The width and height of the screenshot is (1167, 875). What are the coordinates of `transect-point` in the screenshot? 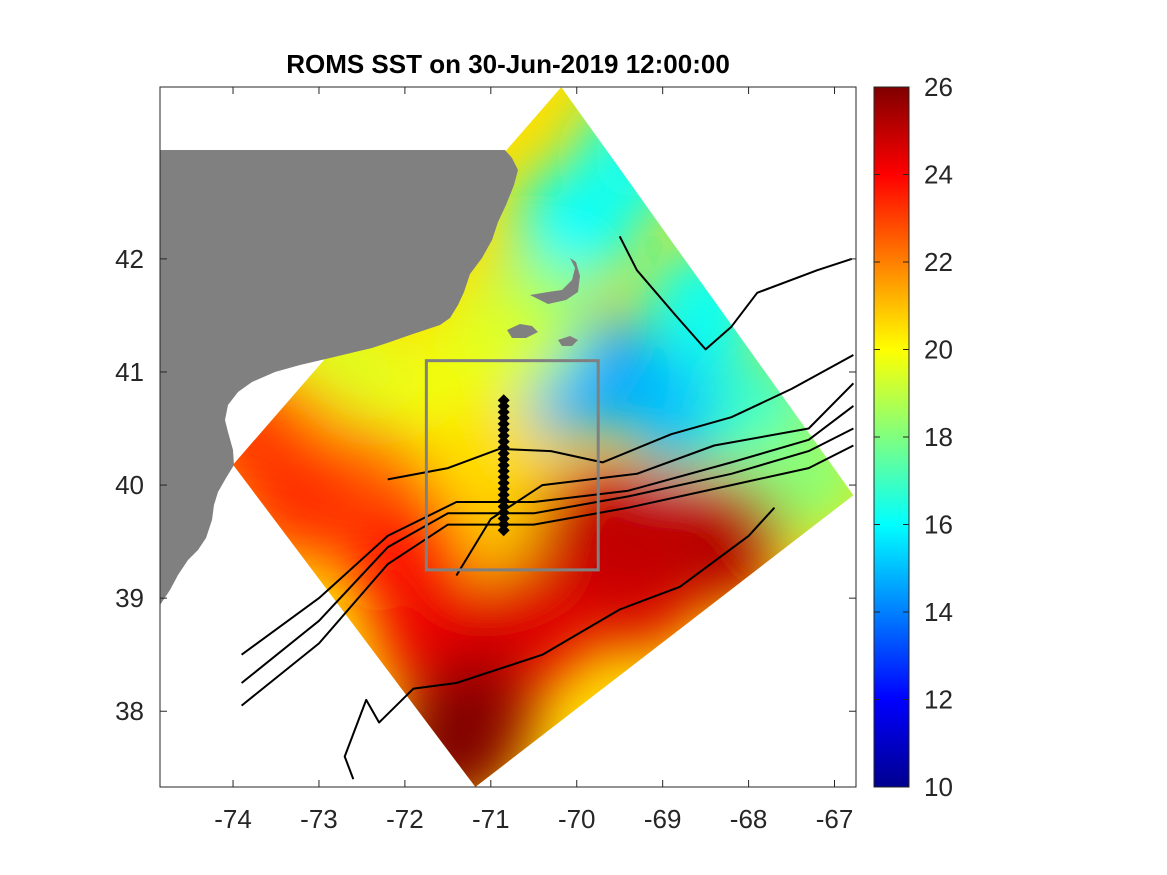 It's located at (503, 400).